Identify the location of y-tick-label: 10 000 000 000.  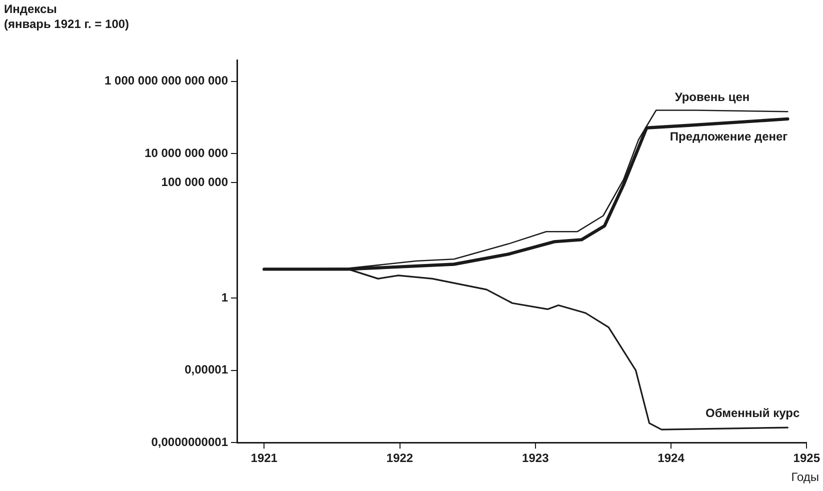
(186, 153).